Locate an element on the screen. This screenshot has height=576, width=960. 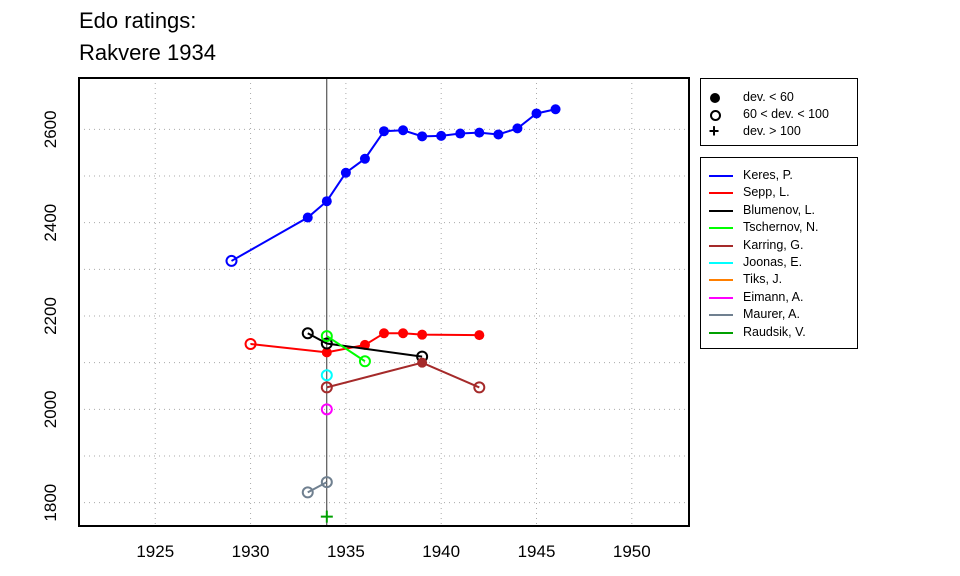
legend-label: Sepp, L. is located at coordinates (766, 192).